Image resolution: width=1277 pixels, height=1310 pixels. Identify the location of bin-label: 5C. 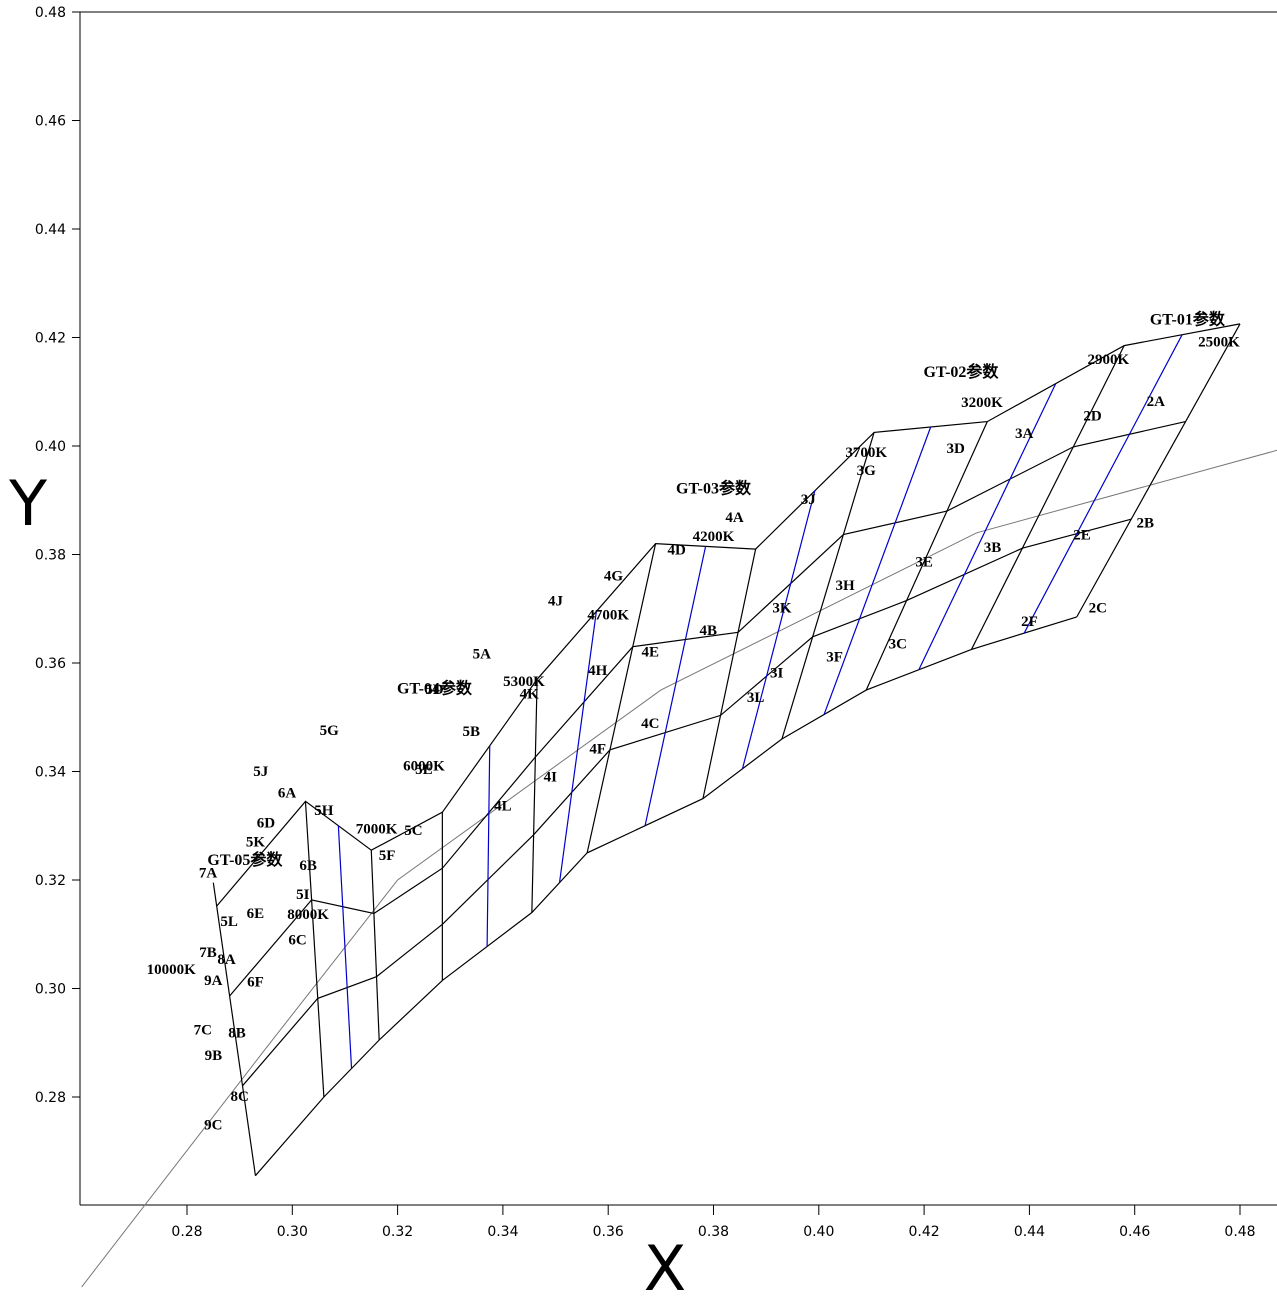
(413, 831).